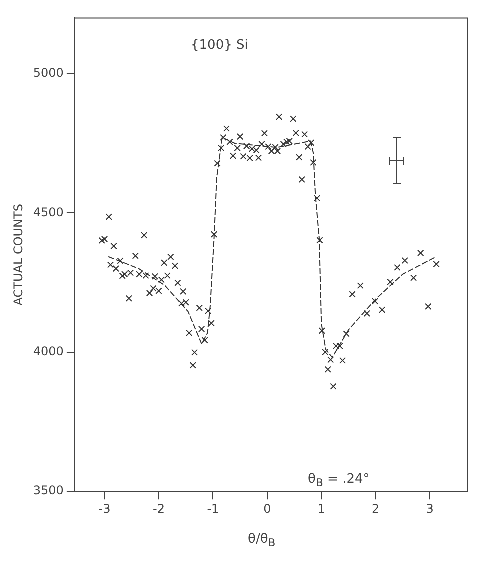 The height and width of the screenshot is (568, 481). Describe the element at coordinates (219, 45) in the screenshot. I see `annotation: {100} Si` at that location.